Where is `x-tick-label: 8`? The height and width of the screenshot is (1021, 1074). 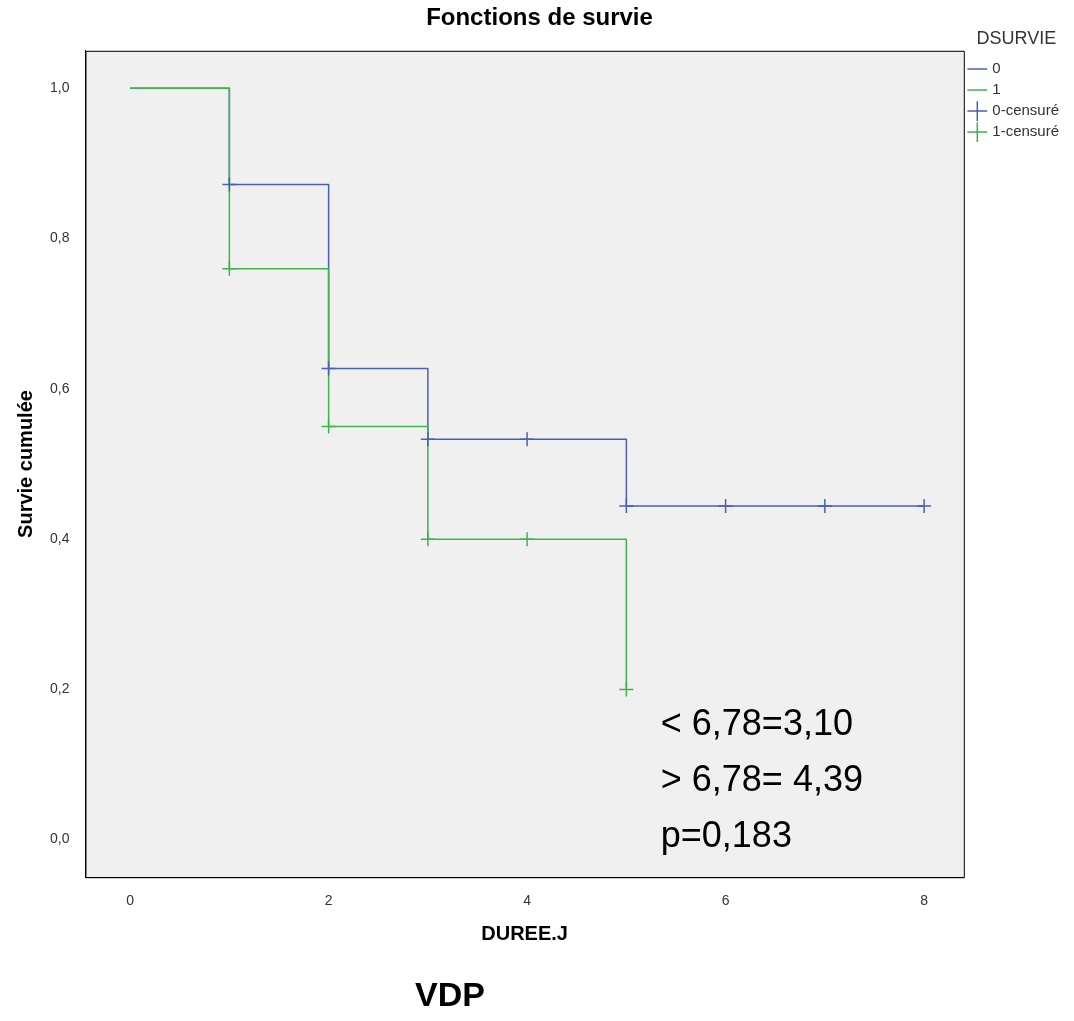 x-tick-label: 8 is located at coordinates (924, 900).